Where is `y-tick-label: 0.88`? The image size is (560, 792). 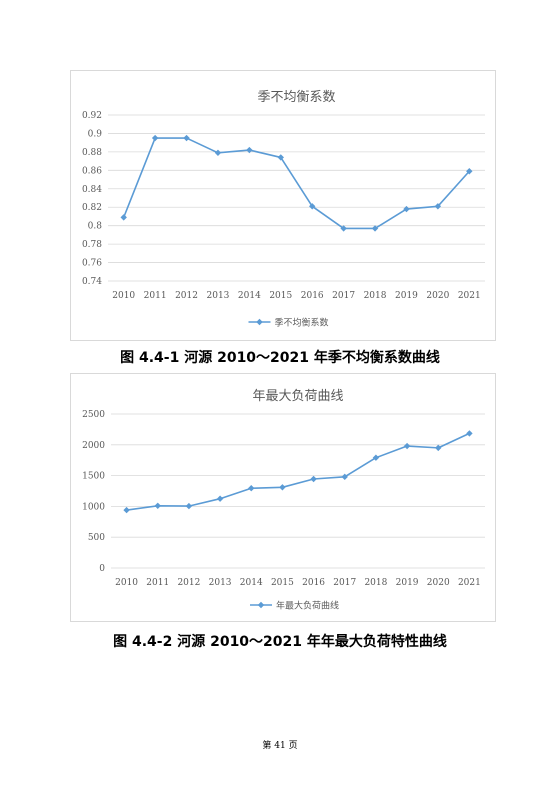
y-tick-label: 0.88 is located at coordinates (92, 153).